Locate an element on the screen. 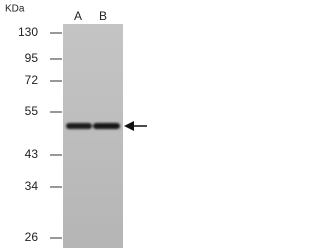  marker-label: 26 is located at coordinates (32, 237).